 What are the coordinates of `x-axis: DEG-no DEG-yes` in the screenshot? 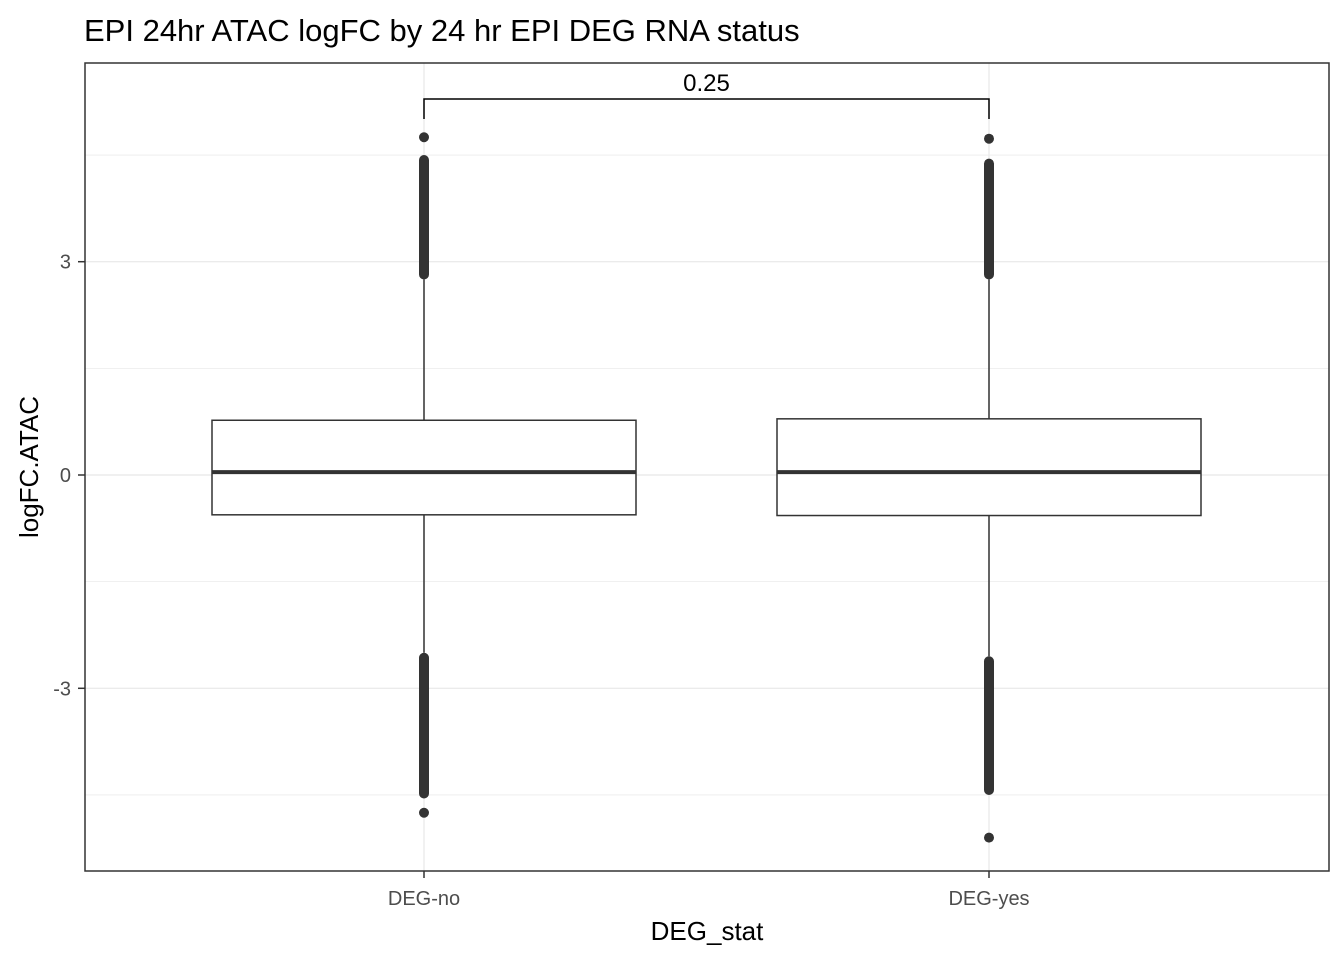 It's located at (709, 890).